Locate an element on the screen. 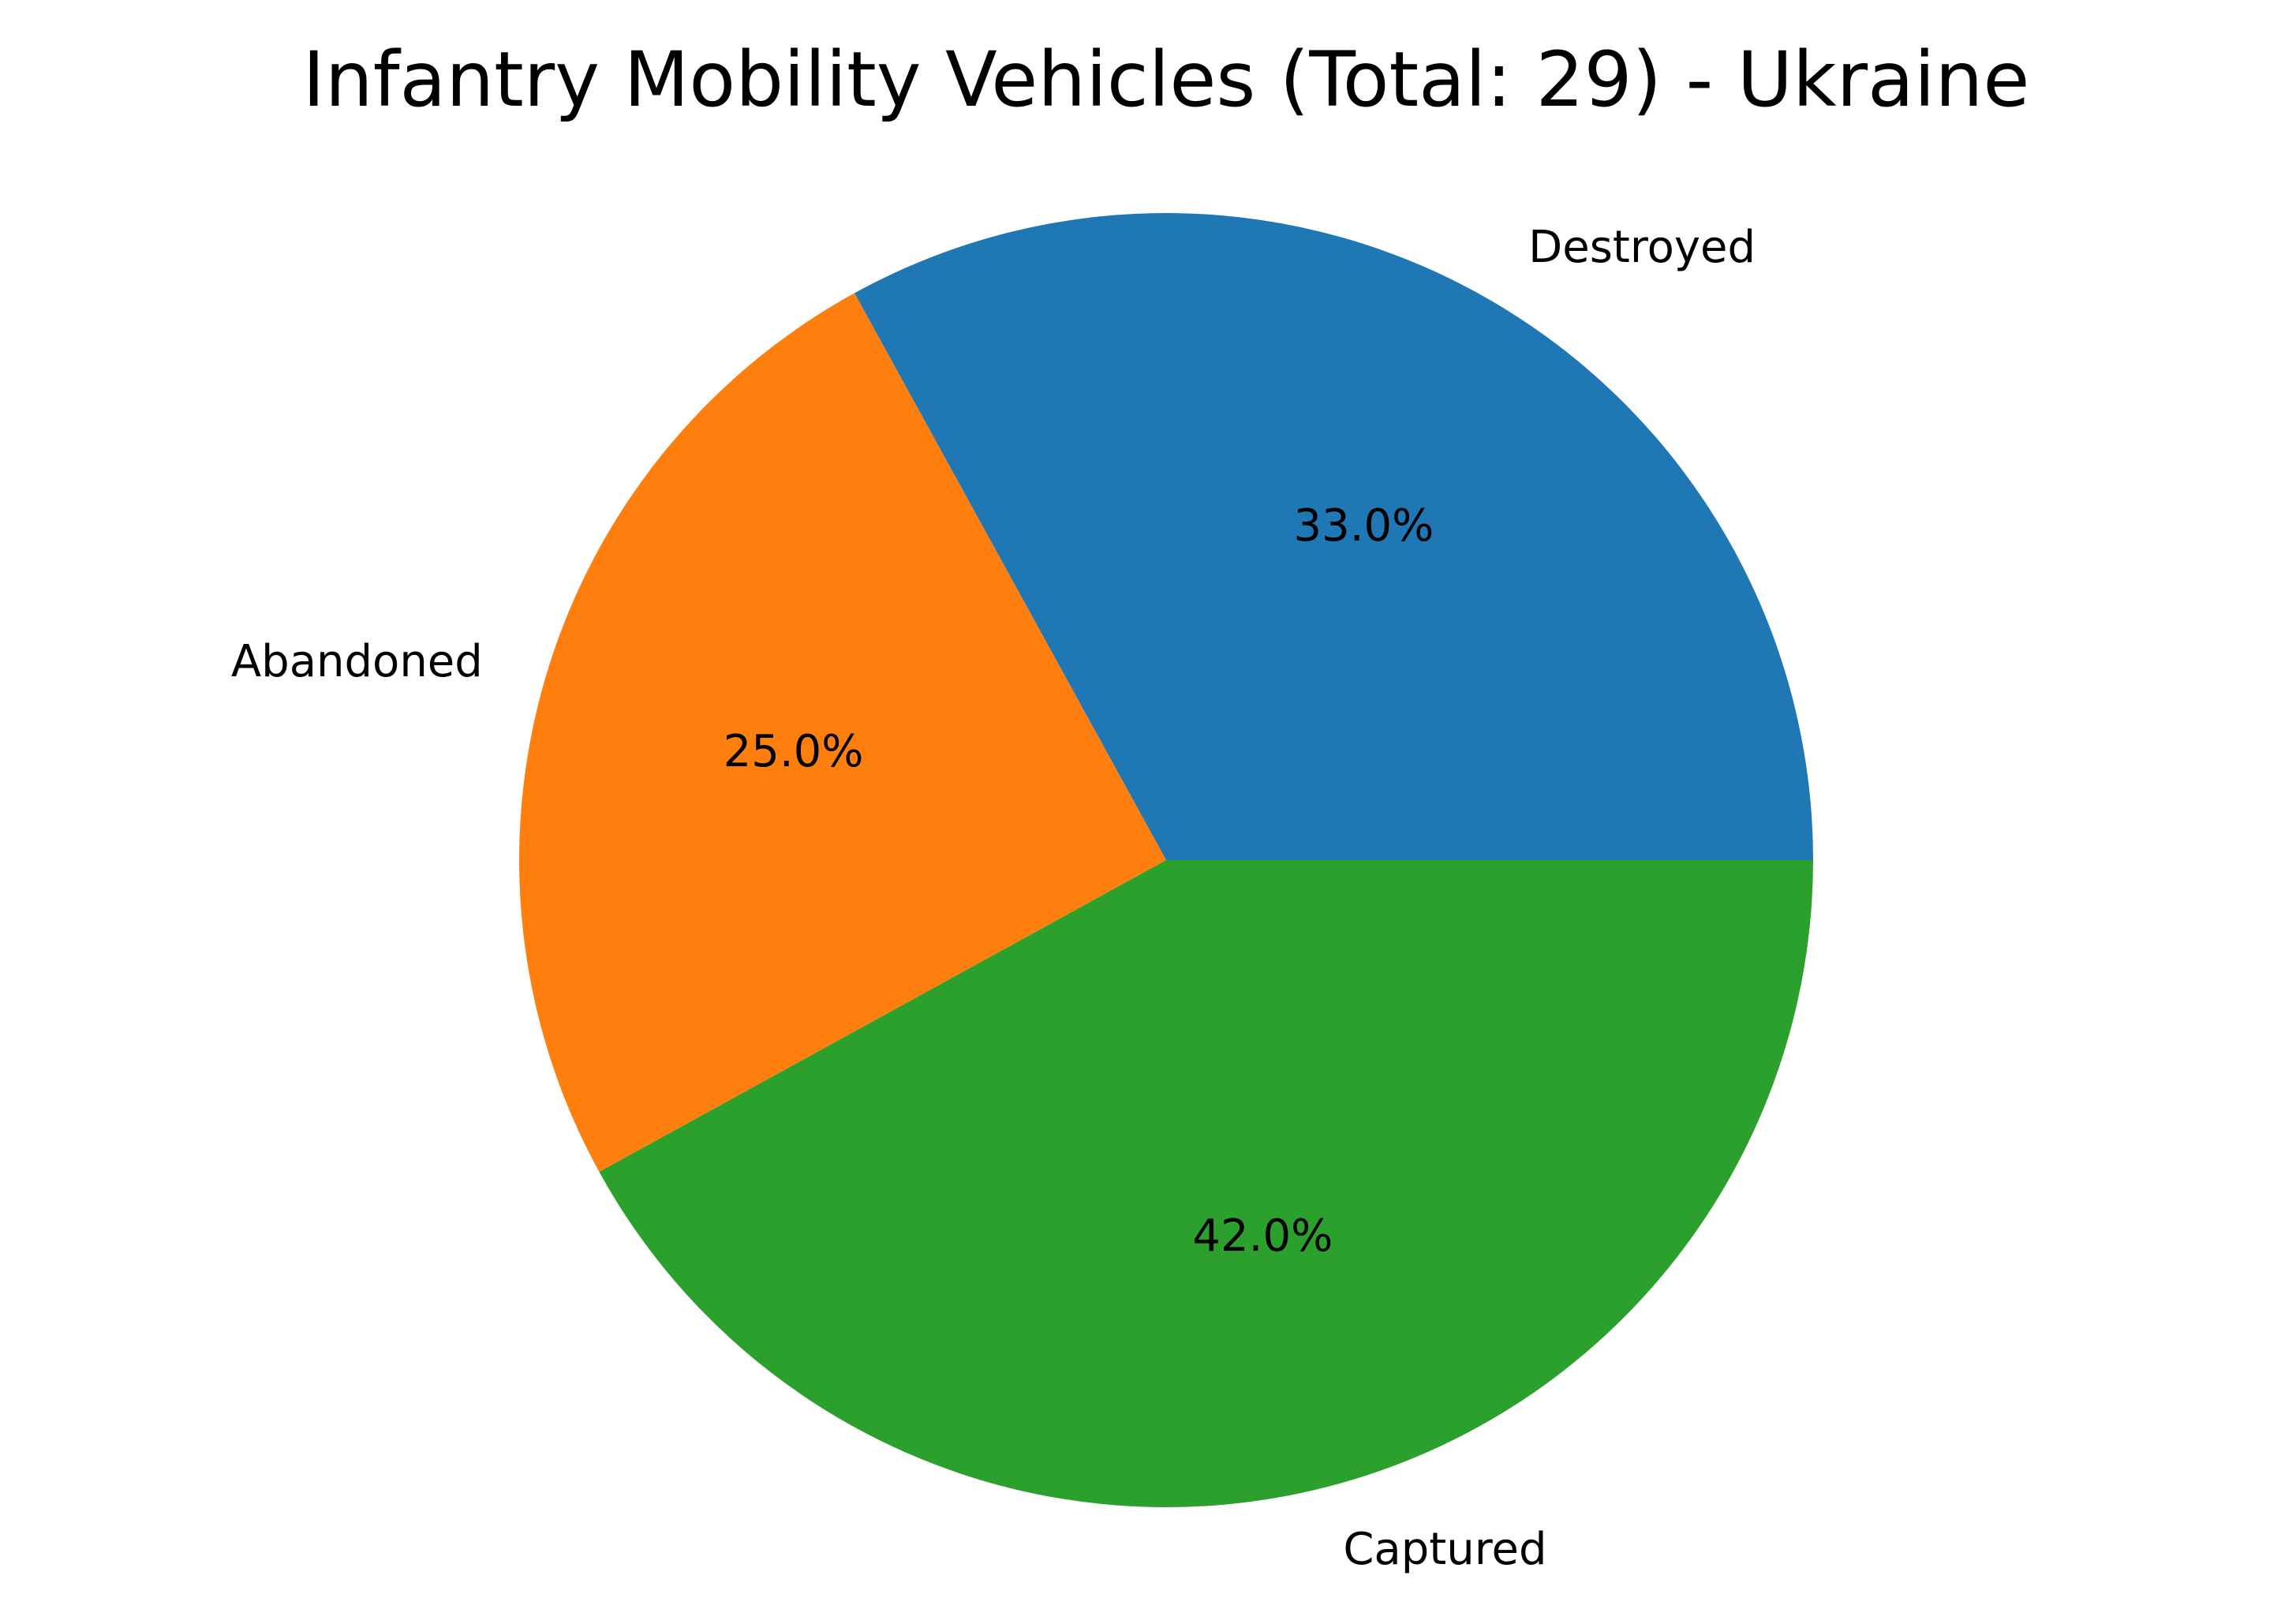 This screenshot has height=1624, width=2296. slice-percent-captured: 42.0% is located at coordinates (1262, 1236).